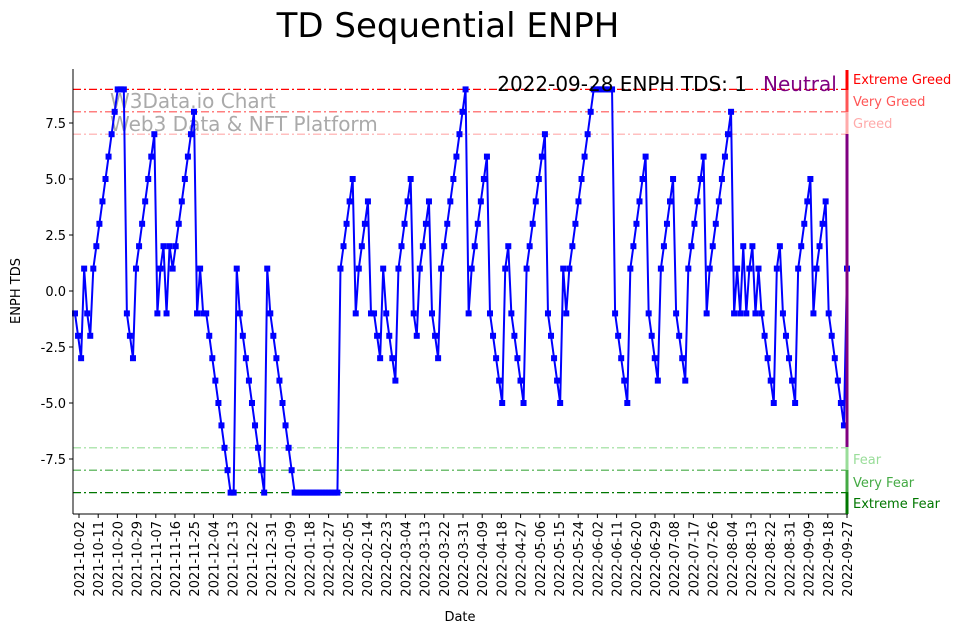 This screenshot has width=967, height=633. What do you see at coordinates (483, 559) in the screenshot?
I see `x-tick-label: 2022-04-09` at bounding box center [483, 559].